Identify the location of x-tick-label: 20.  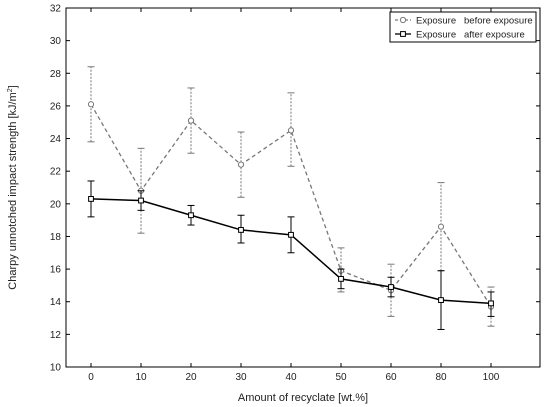
(191, 377).